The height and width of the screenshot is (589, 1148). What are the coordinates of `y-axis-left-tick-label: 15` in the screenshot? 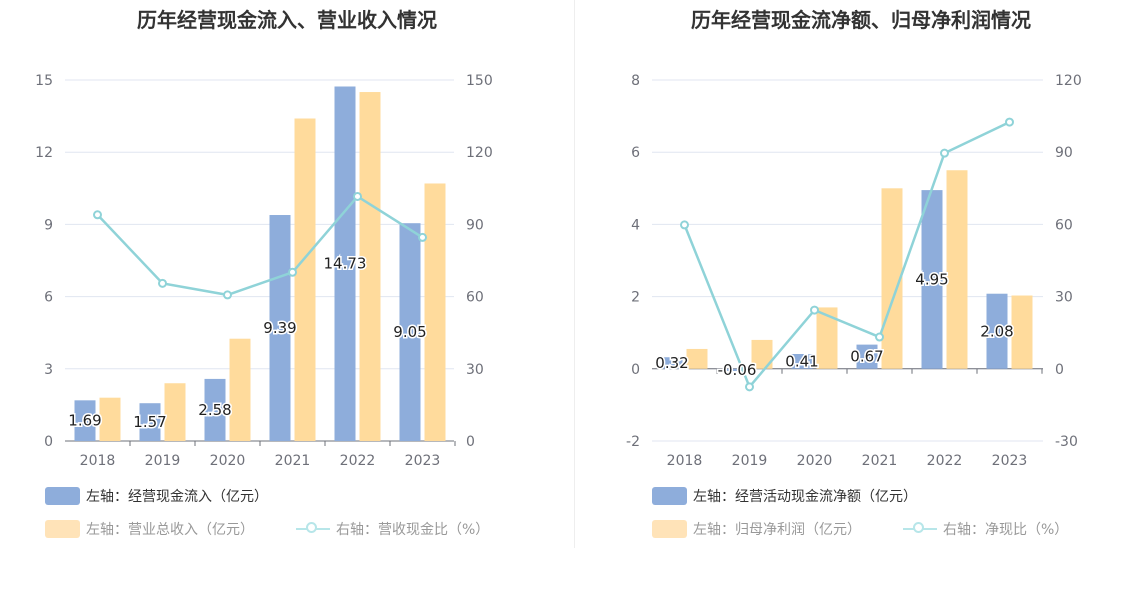 It's located at (44, 81).